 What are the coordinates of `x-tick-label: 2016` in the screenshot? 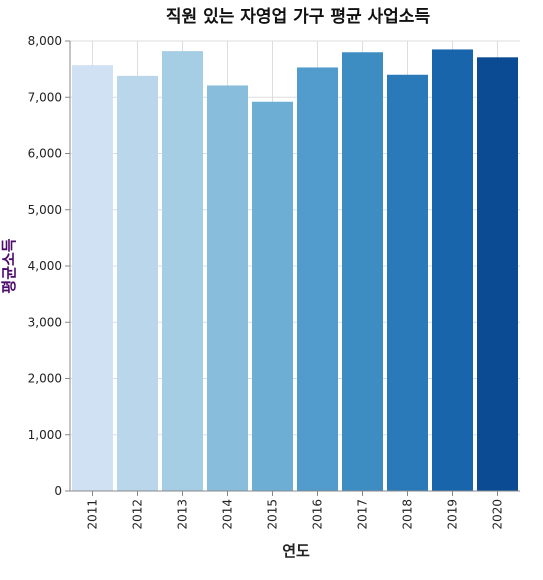 It's located at (318, 514).